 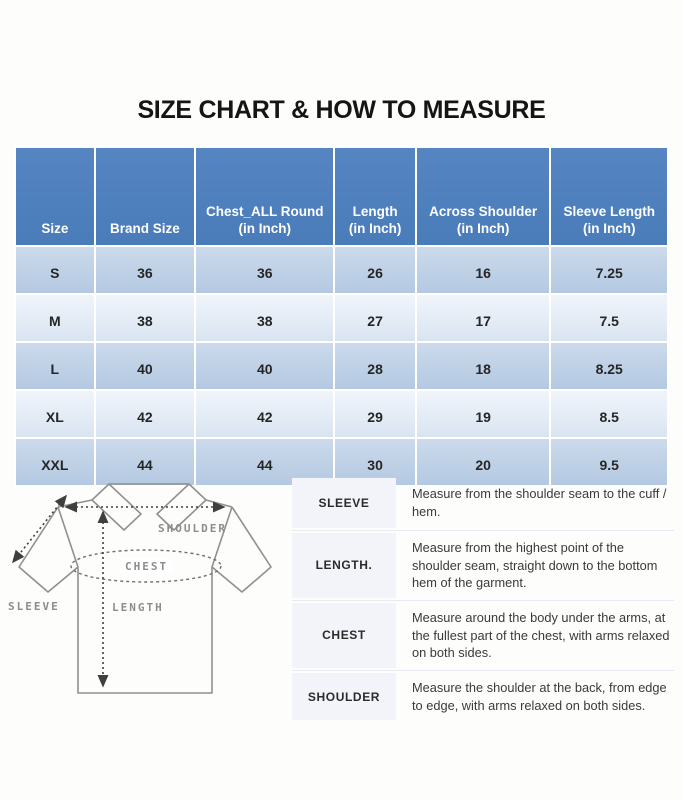 I want to click on col-header-chest: Chest_ALL Round (in Inch), so click(x=265, y=196).